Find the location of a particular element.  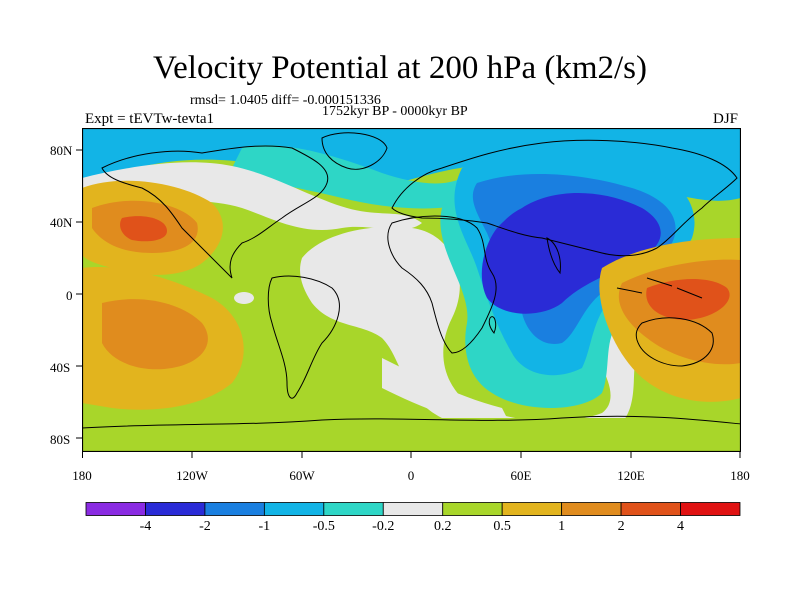

colorbar-label-5: 0.2 is located at coordinates (442, 526).